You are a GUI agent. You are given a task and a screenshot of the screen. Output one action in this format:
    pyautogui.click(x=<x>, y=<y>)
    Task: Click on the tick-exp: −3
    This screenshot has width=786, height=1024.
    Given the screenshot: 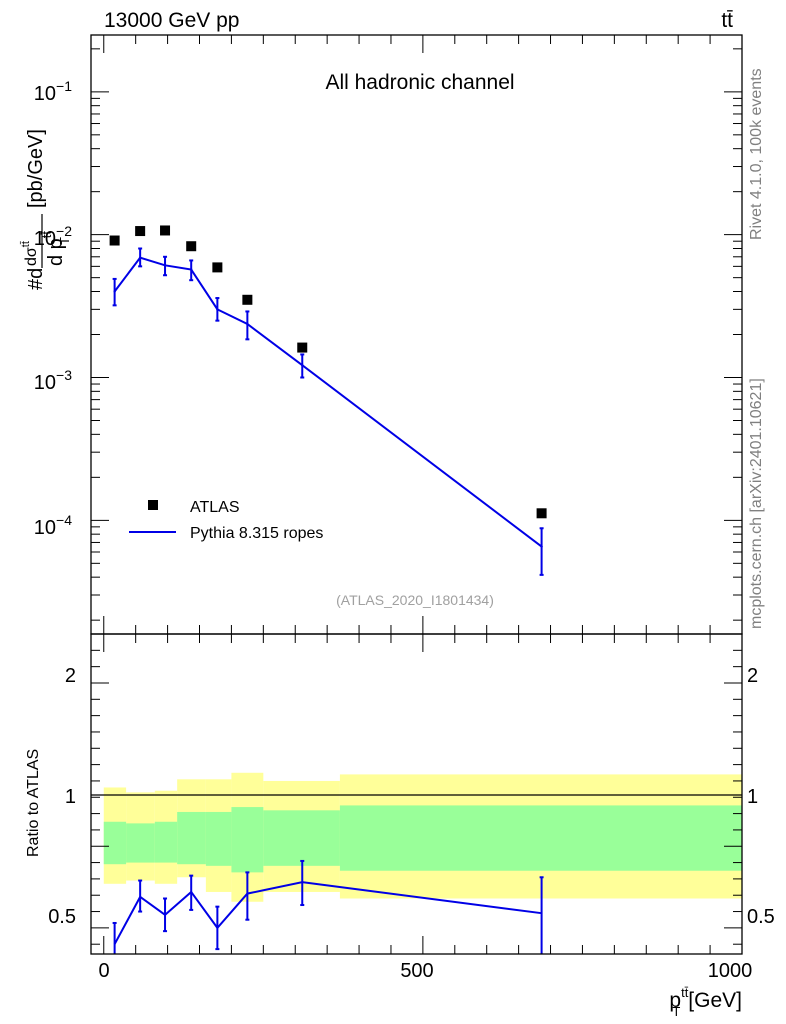 What is the action you would take?
    pyautogui.click(x=64, y=375)
    